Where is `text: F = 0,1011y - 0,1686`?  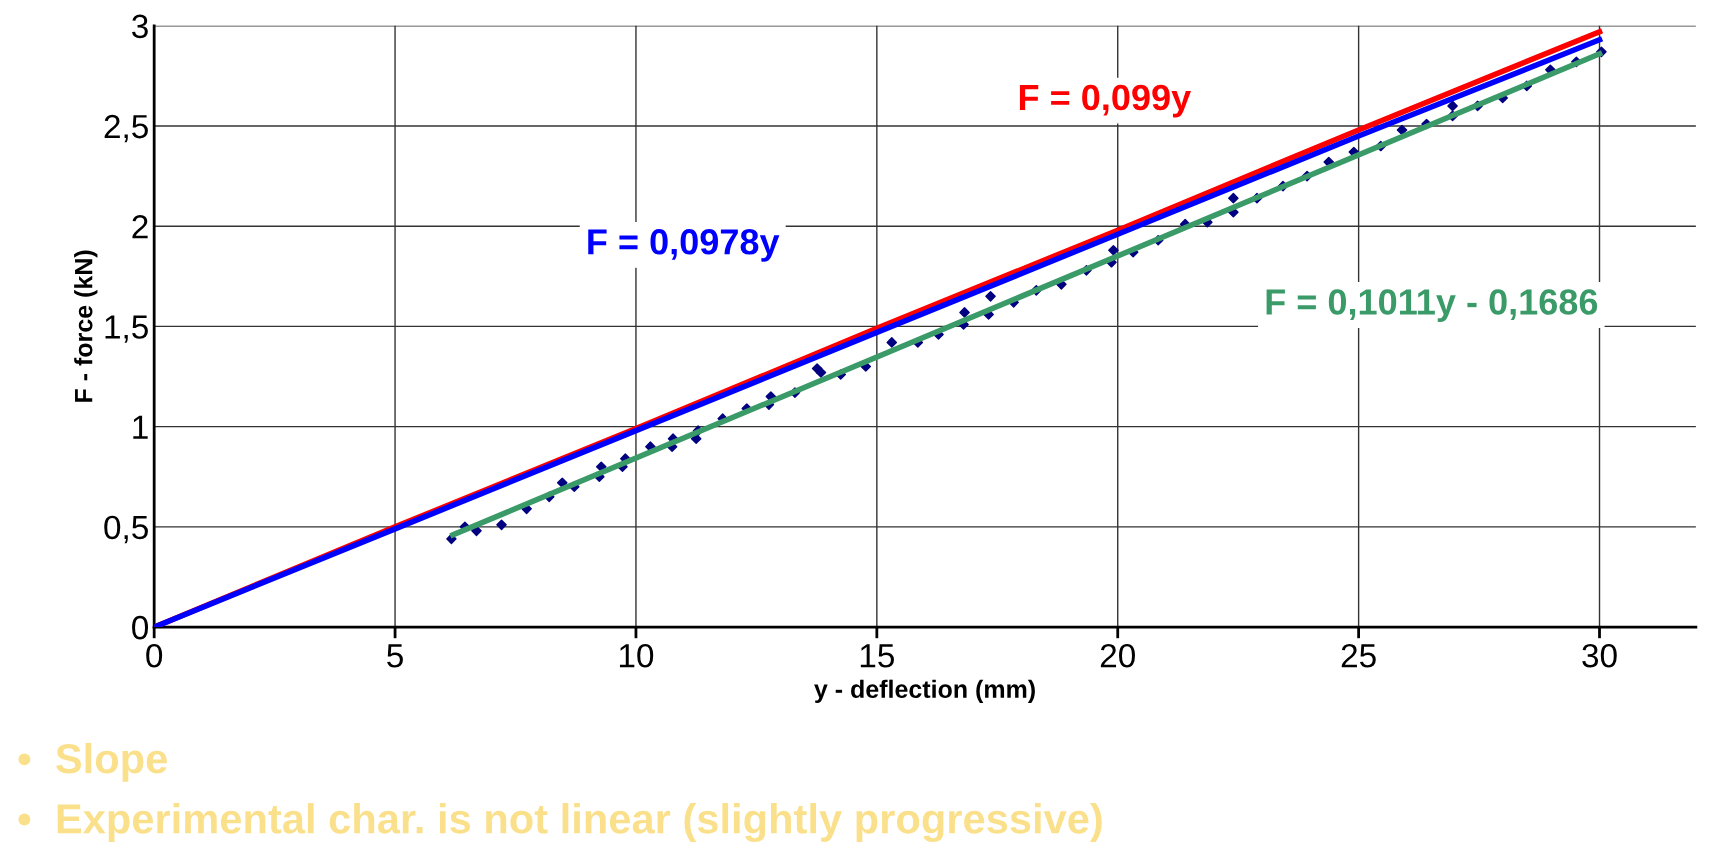 text: F = 0,1011y - 0,1686 is located at coordinates (1432, 305).